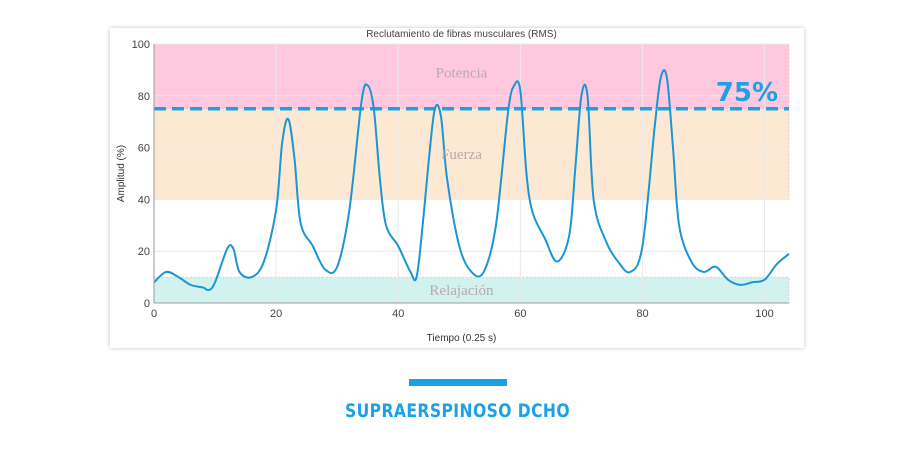 This screenshot has height=451, width=915. What do you see at coordinates (141, 45) in the screenshot?
I see `y-tick-label-5: 100` at bounding box center [141, 45].